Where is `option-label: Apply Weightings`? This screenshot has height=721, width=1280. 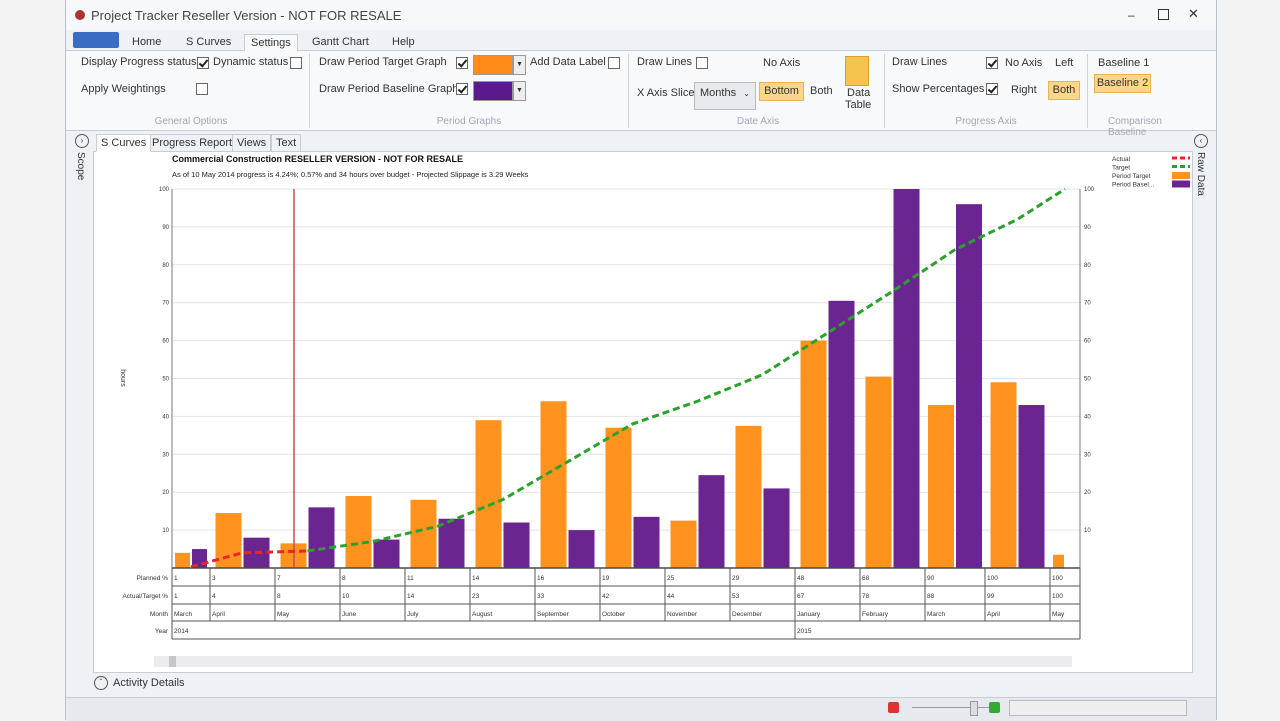 option-label: Apply Weightings is located at coordinates (123, 89).